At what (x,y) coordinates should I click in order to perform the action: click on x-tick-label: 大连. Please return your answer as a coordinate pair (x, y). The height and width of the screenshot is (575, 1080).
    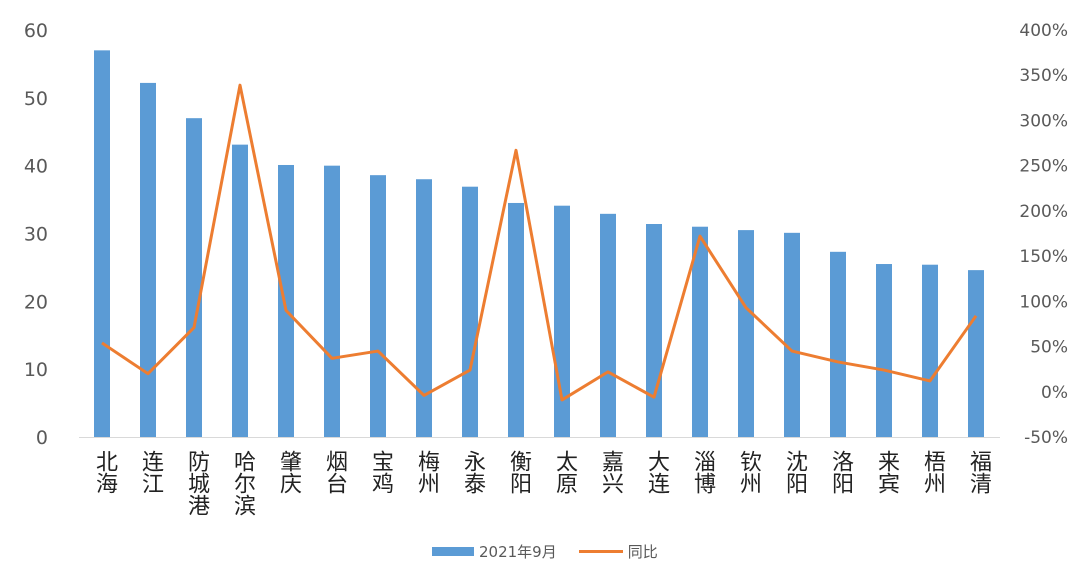
    Looking at the image, I should click on (656, 472).